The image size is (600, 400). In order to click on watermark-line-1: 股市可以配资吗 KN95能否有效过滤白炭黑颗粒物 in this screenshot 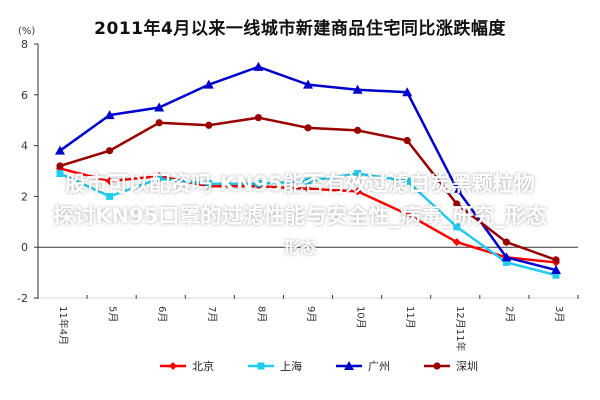, I will do `click(300, 184)`.